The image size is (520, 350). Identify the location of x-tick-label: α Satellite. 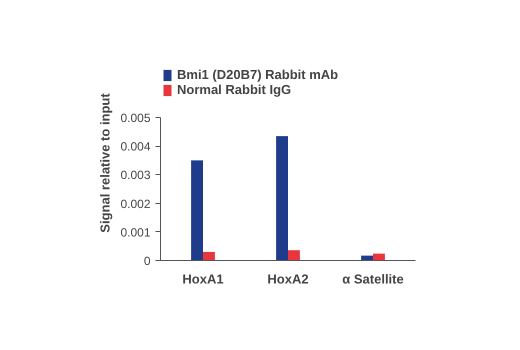
(373, 279).